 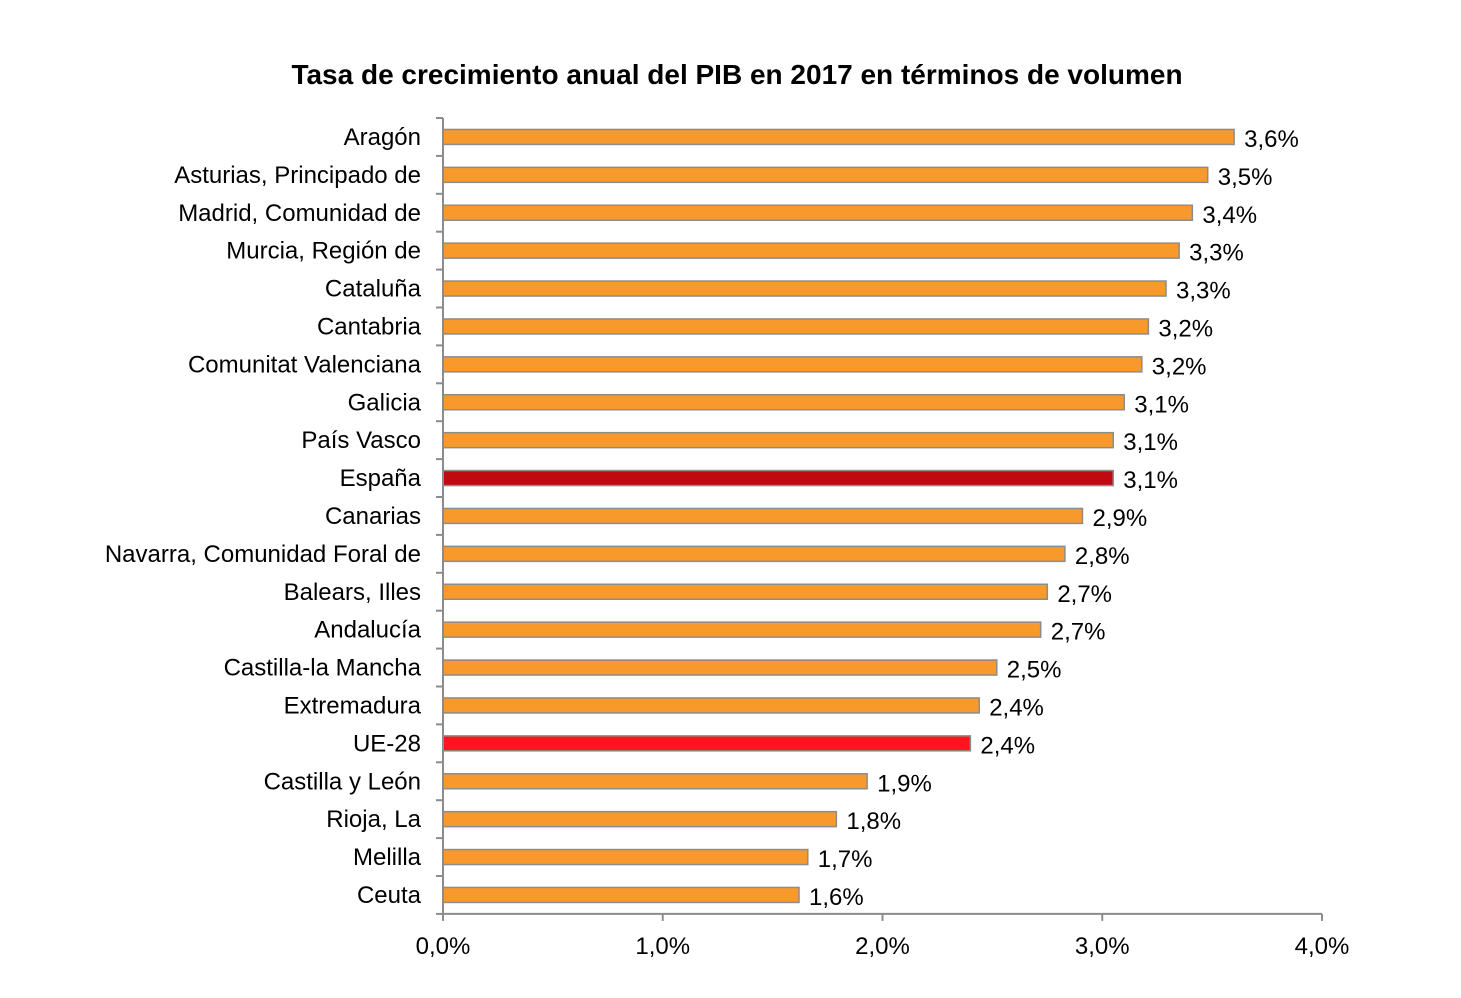 What do you see at coordinates (373, 516) in the screenshot?
I see `category-label: Canarias` at bounding box center [373, 516].